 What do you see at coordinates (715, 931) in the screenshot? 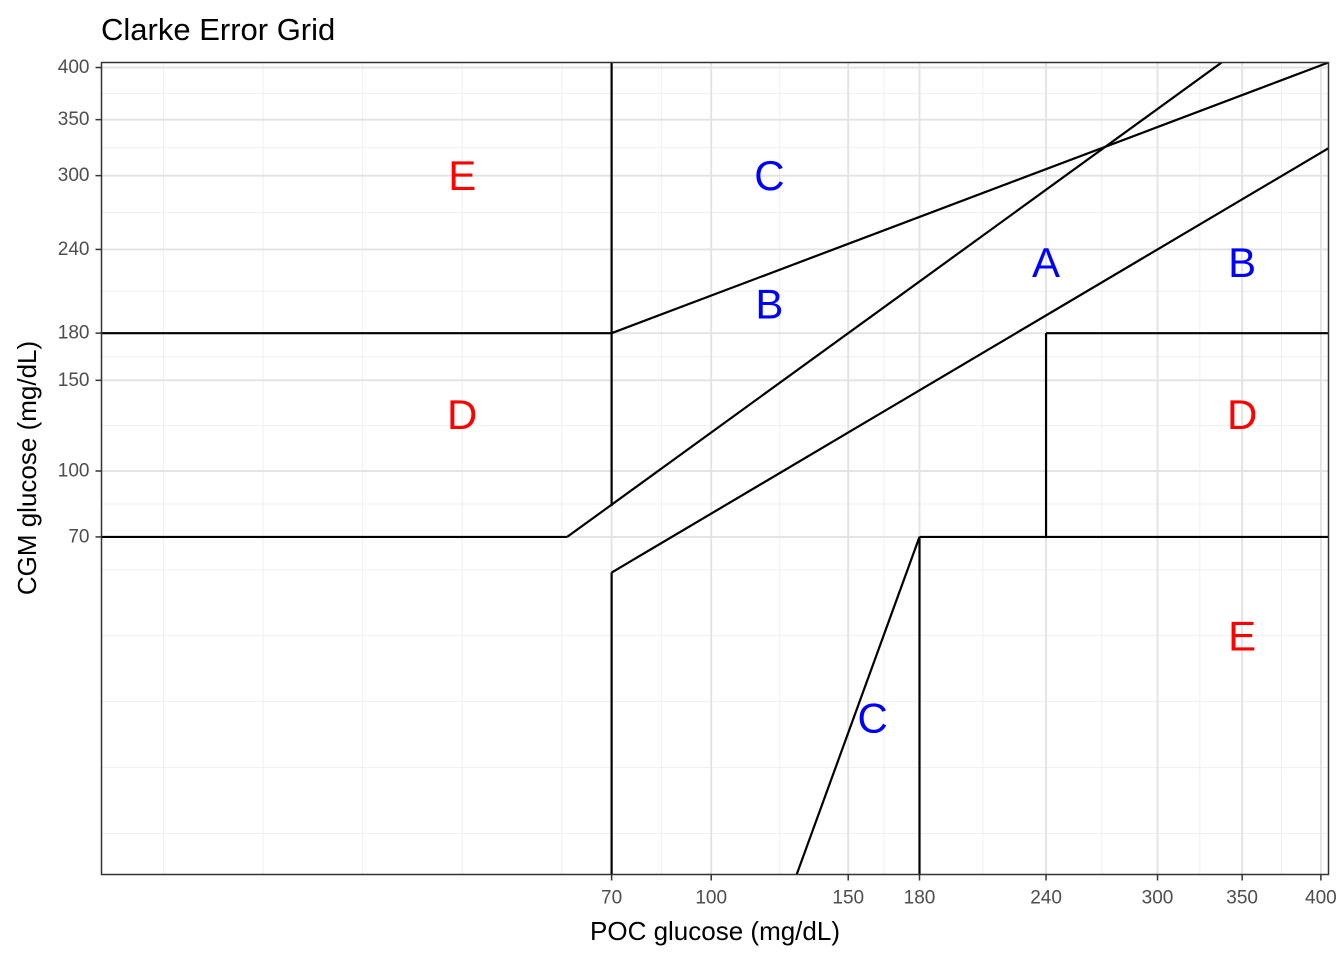
I see `x-axis-title: POC glucose (mg/dL)` at bounding box center [715, 931].